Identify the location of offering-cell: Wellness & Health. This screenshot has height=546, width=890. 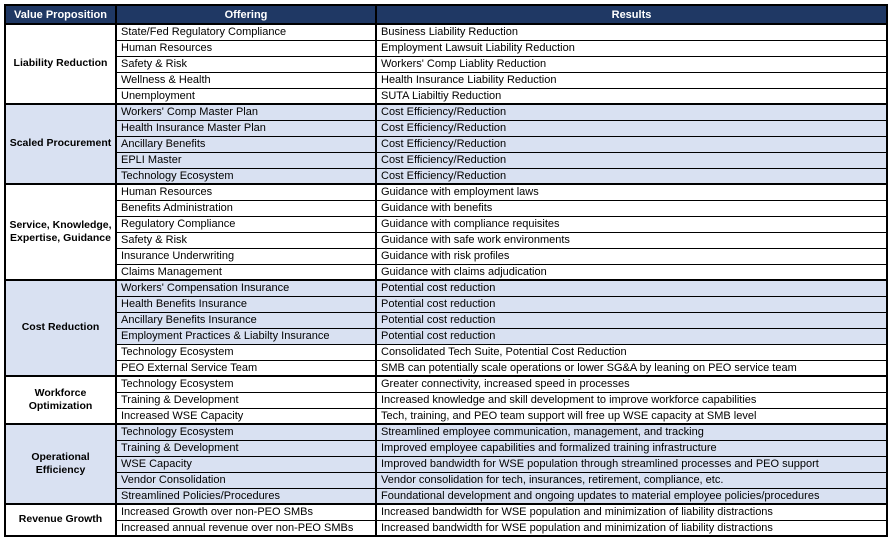
(246, 80).